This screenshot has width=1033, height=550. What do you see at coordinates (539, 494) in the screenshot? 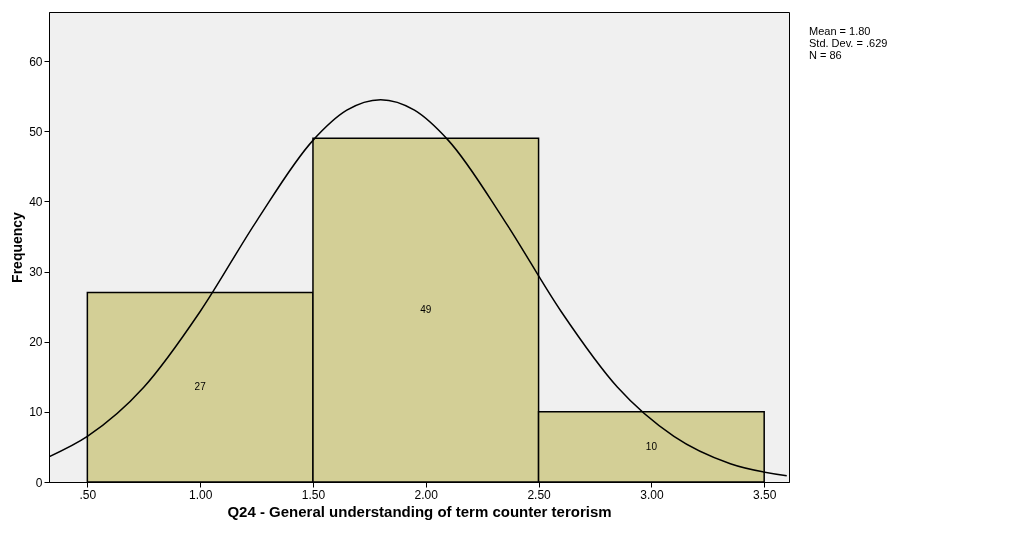
I see `x-tick-label: 2.50` at bounding box center [539, 494].